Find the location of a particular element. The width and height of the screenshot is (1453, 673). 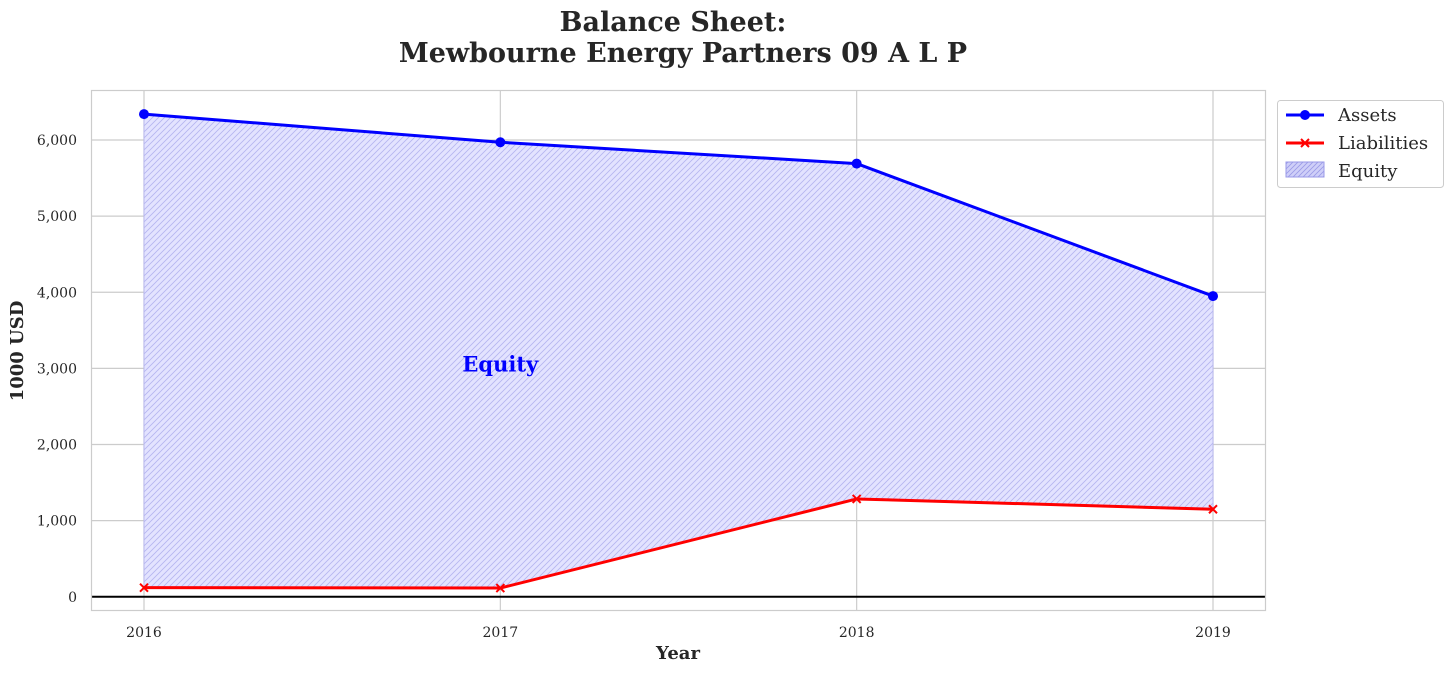

chart-title-line1: Balance Sheet: is located at coordinates (673, 22).